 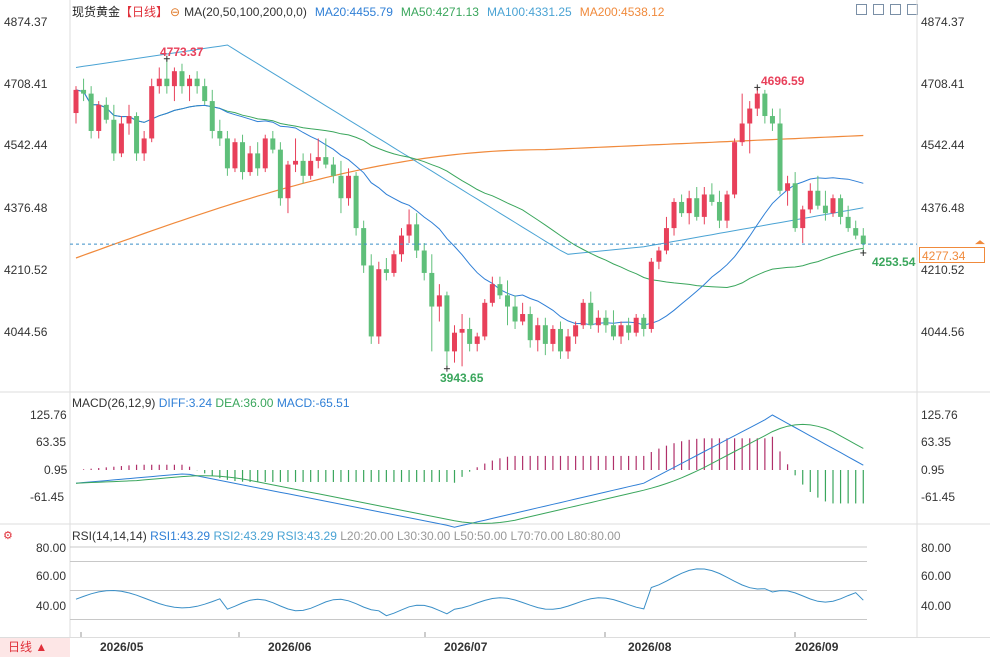 What do you see at coordinates (952, 255) in the screenshot?
I see `current-price-tag: 4277.34` at bounding box center [952, 255].